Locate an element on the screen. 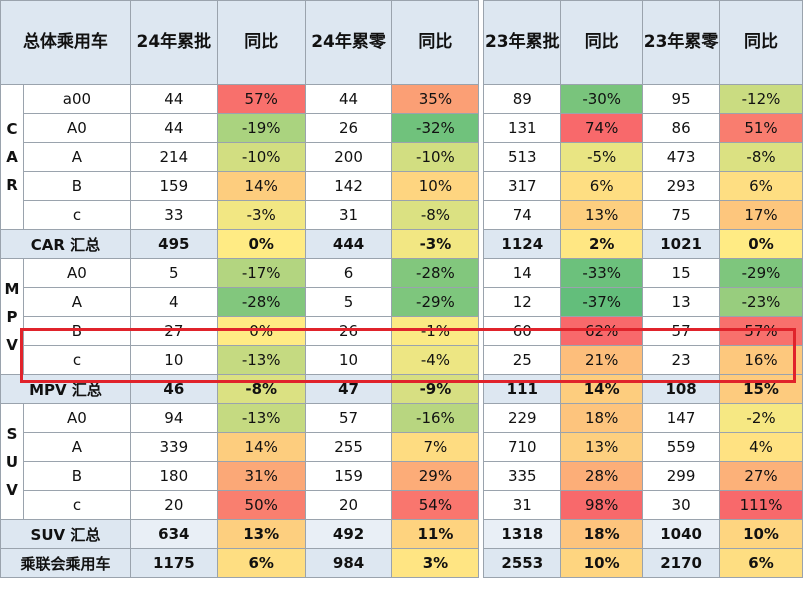 The width and height of the screenshot is (803, 595). yoy-cell: 7% is located at coordinates (435, 447).